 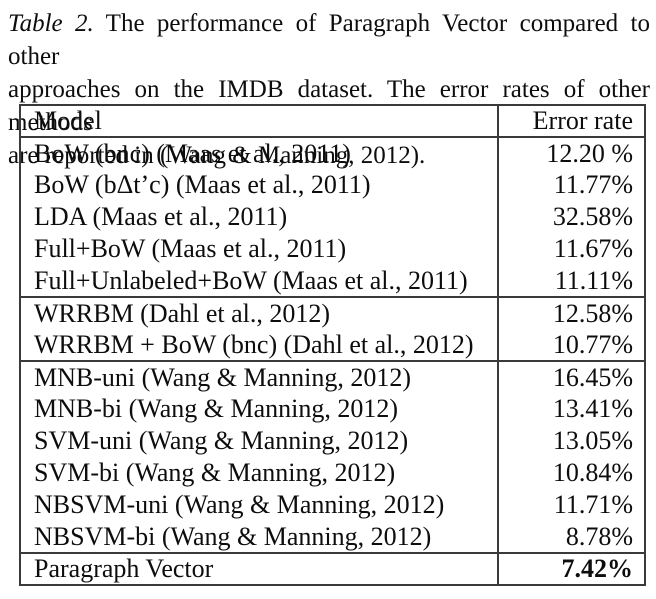 What do you see at coordinates (592, 344) in the screenshot?
I see `error-rate-cell: 10.77%` at bounding box center [592, 344].